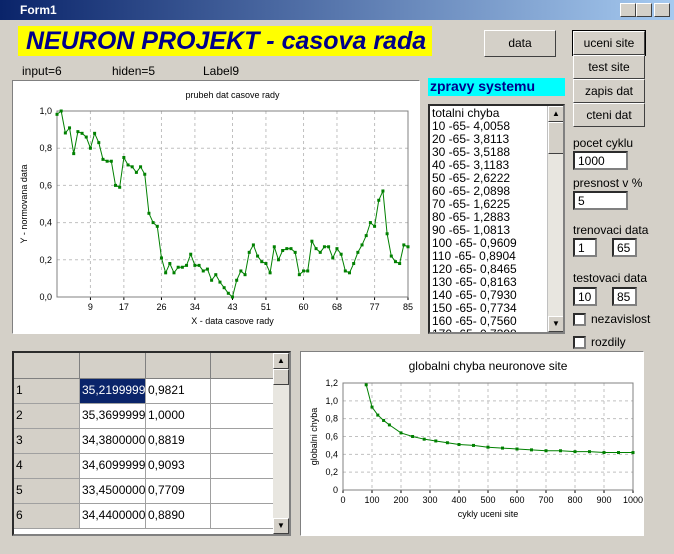 The height and width of the screenshot is (554, 674). I want to click on list-item: 150 -65- 0,7734, so click(474, 308).